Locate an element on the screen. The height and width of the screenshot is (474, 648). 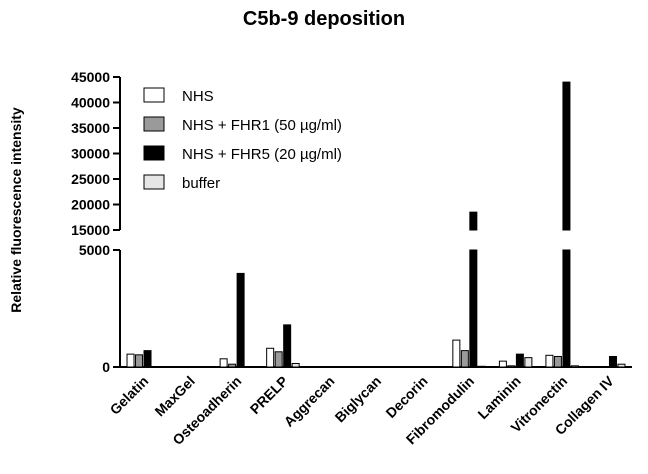
chart-title: C5b-9 deposition is located at coordinates (324, 19).